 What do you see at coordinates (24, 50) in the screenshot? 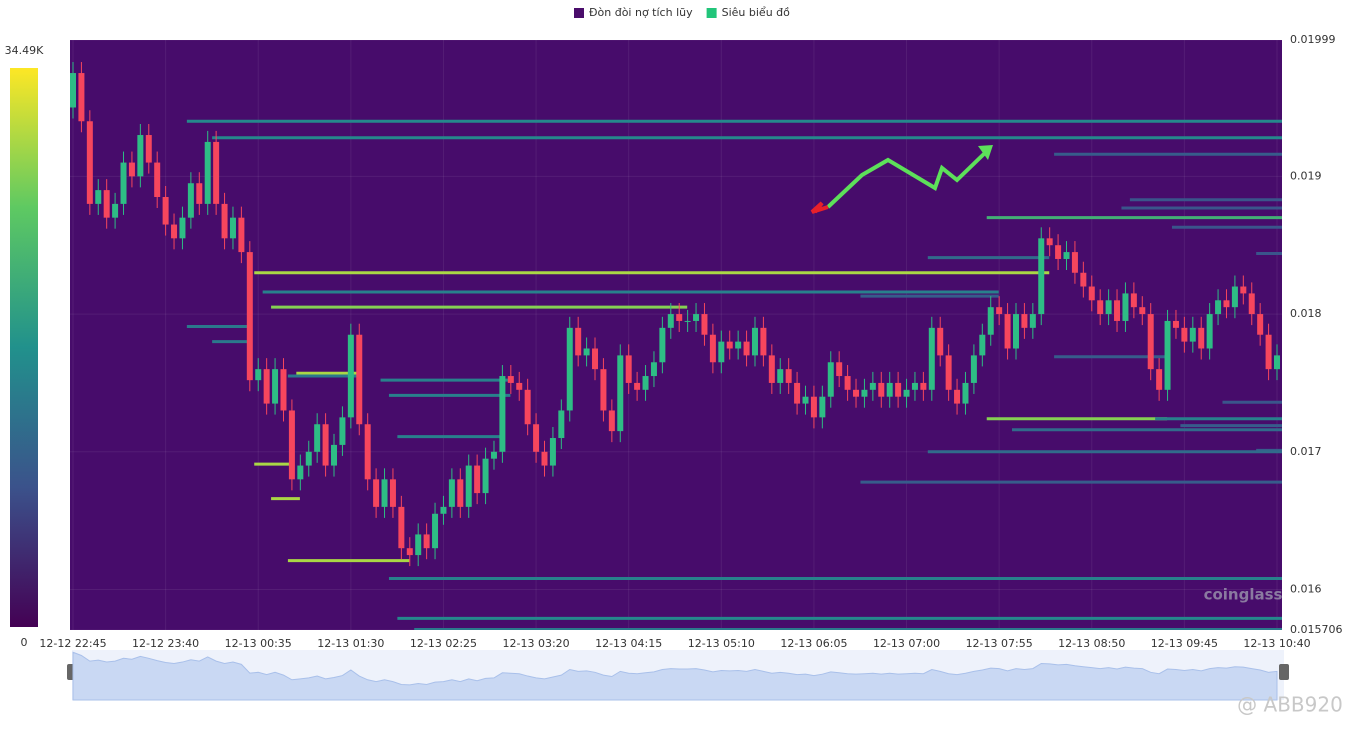
I see `colorbar-max: 34.49K` at bounding box center [24, 50].